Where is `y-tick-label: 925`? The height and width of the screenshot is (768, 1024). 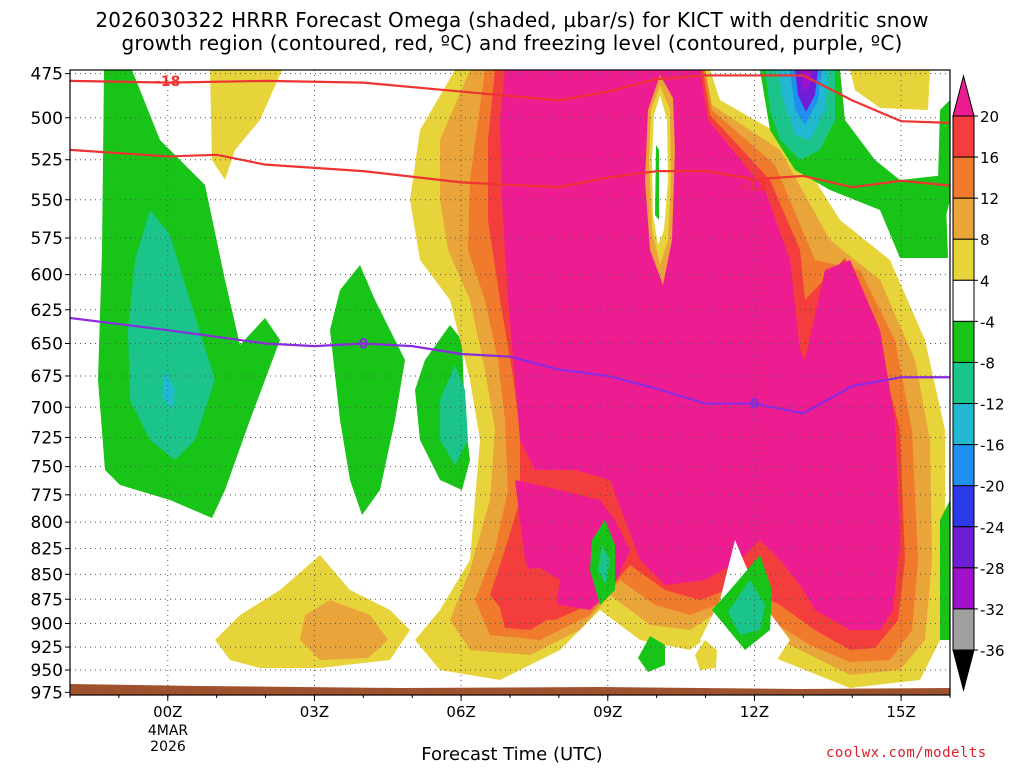 y-tick-label: 925 is located at coordinates (47, 648).